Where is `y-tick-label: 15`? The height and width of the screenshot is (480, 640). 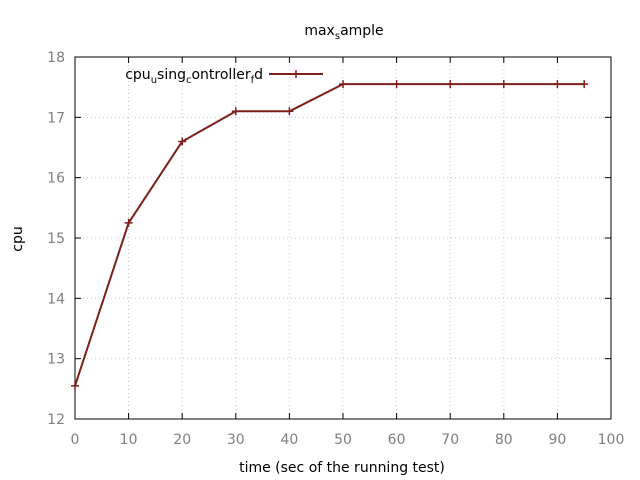
y-tick-label: 15 is located at coordinates (56, 239).